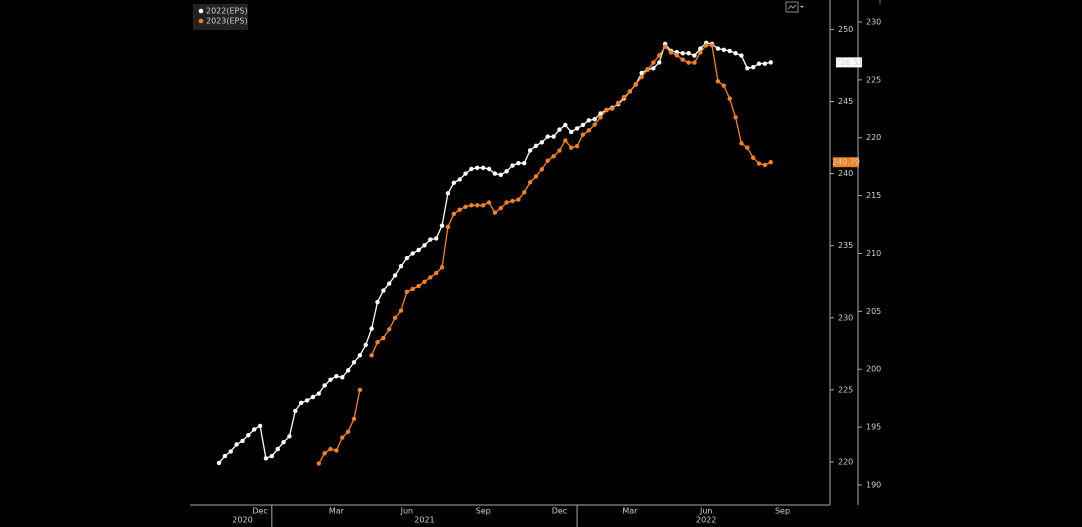 This screenshot has width=1082, height=527. What do you see at coordinates (259, 511) in the screenshot?
I see `x-tick-label: Dec` at bounding box center [259, 511].